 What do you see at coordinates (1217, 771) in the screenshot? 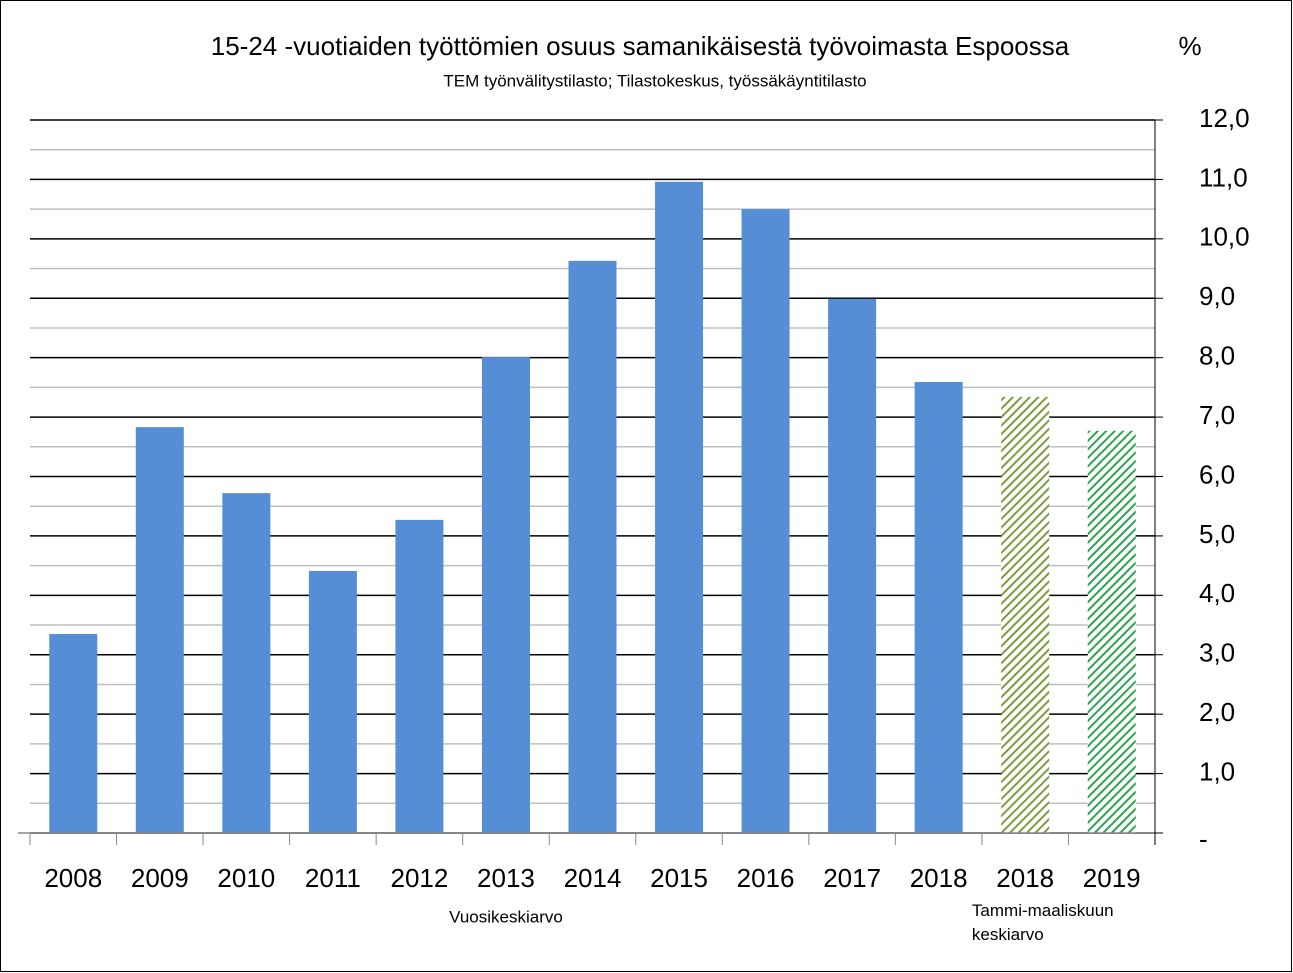
I see `y-tick-label: 1,0` at bounding box center [1217, 771].